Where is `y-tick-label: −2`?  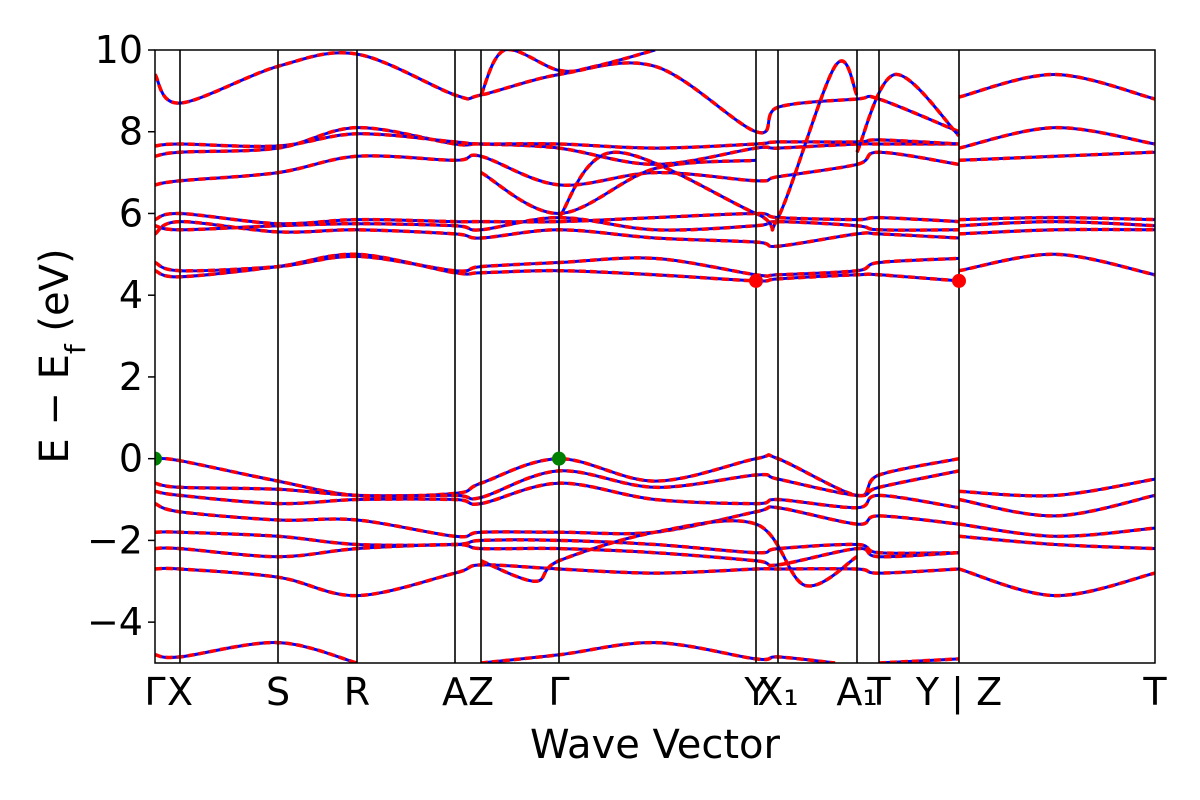
y-tick-label: −2 is located at coordinates (115, 540).